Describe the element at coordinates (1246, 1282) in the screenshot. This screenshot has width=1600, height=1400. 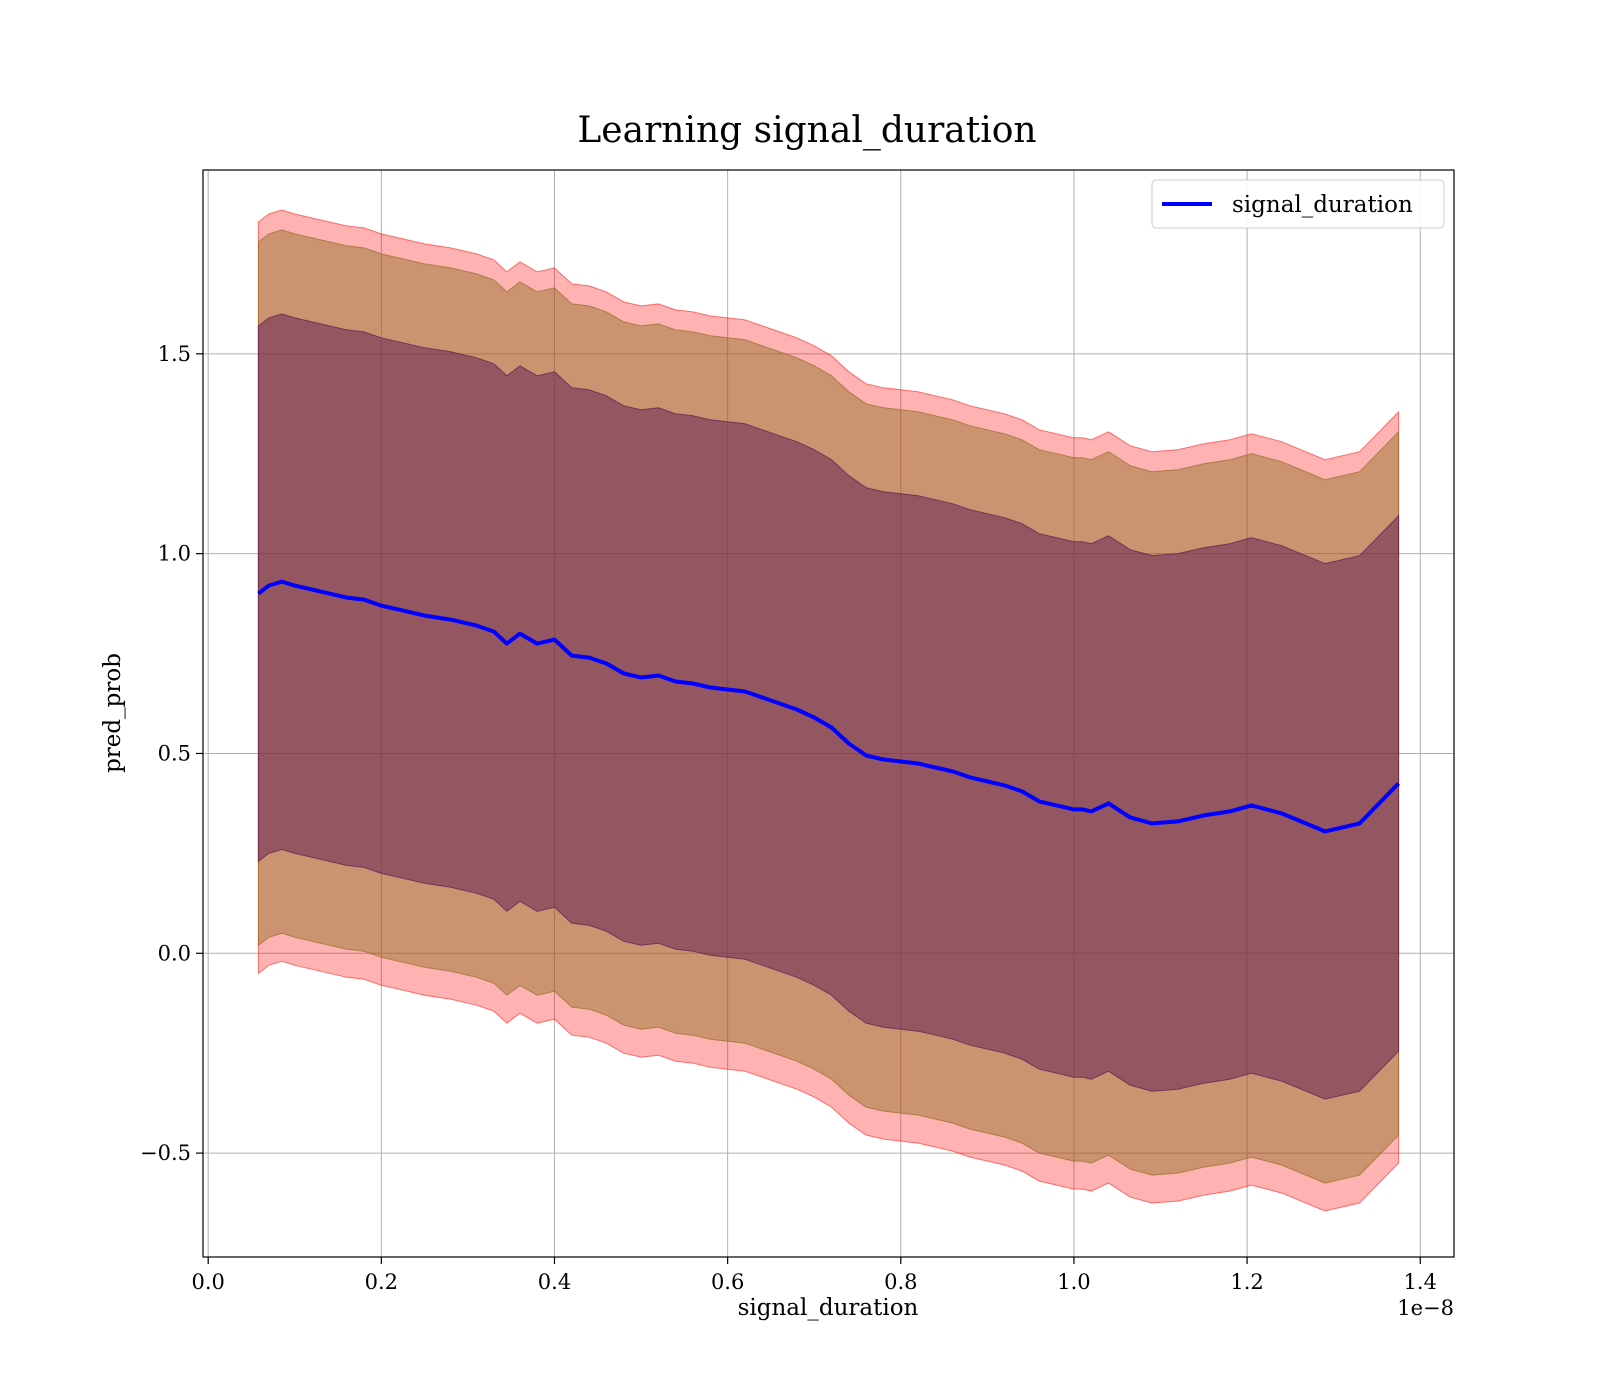
I see `x-tick-label-6: 1.2` at that location.